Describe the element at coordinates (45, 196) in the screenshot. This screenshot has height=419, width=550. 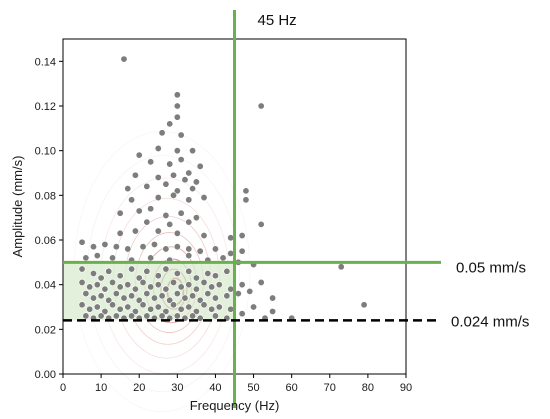
I see `y-tick-label: 0.08` at that location.